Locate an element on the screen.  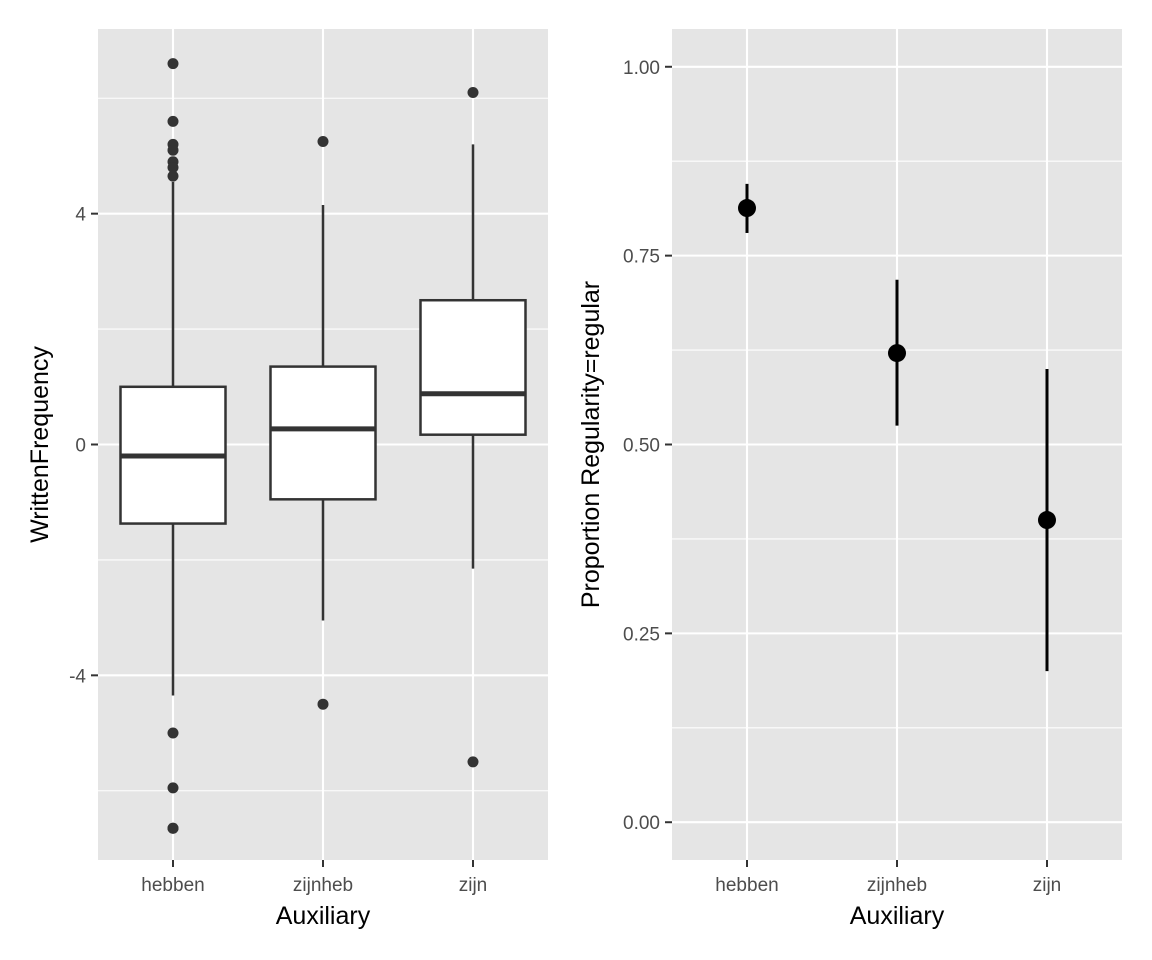
proportion-y-tick-label: 1.00 is located at coordinates (641, 68).